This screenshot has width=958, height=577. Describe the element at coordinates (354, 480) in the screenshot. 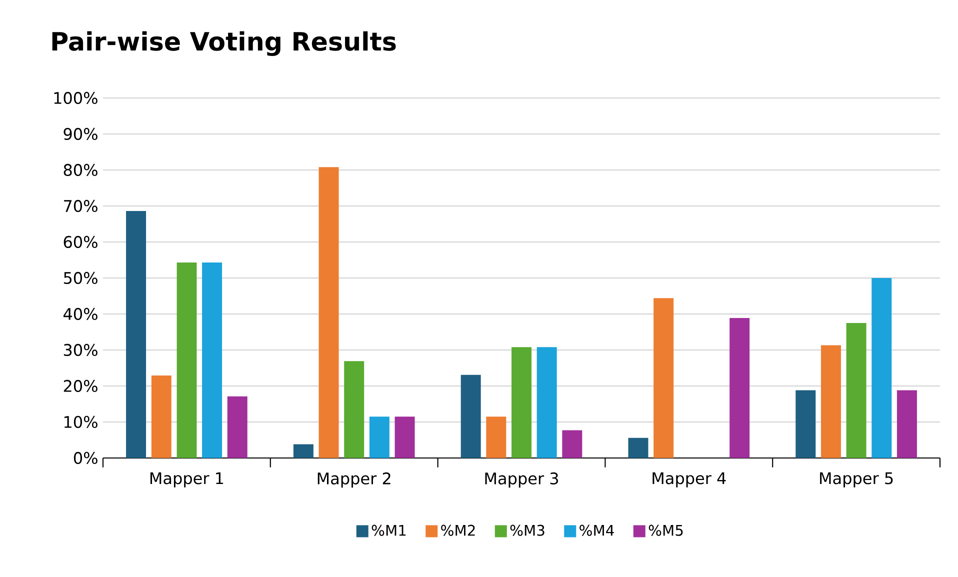

I see `x-tick-label: Mapper 2` at that location.